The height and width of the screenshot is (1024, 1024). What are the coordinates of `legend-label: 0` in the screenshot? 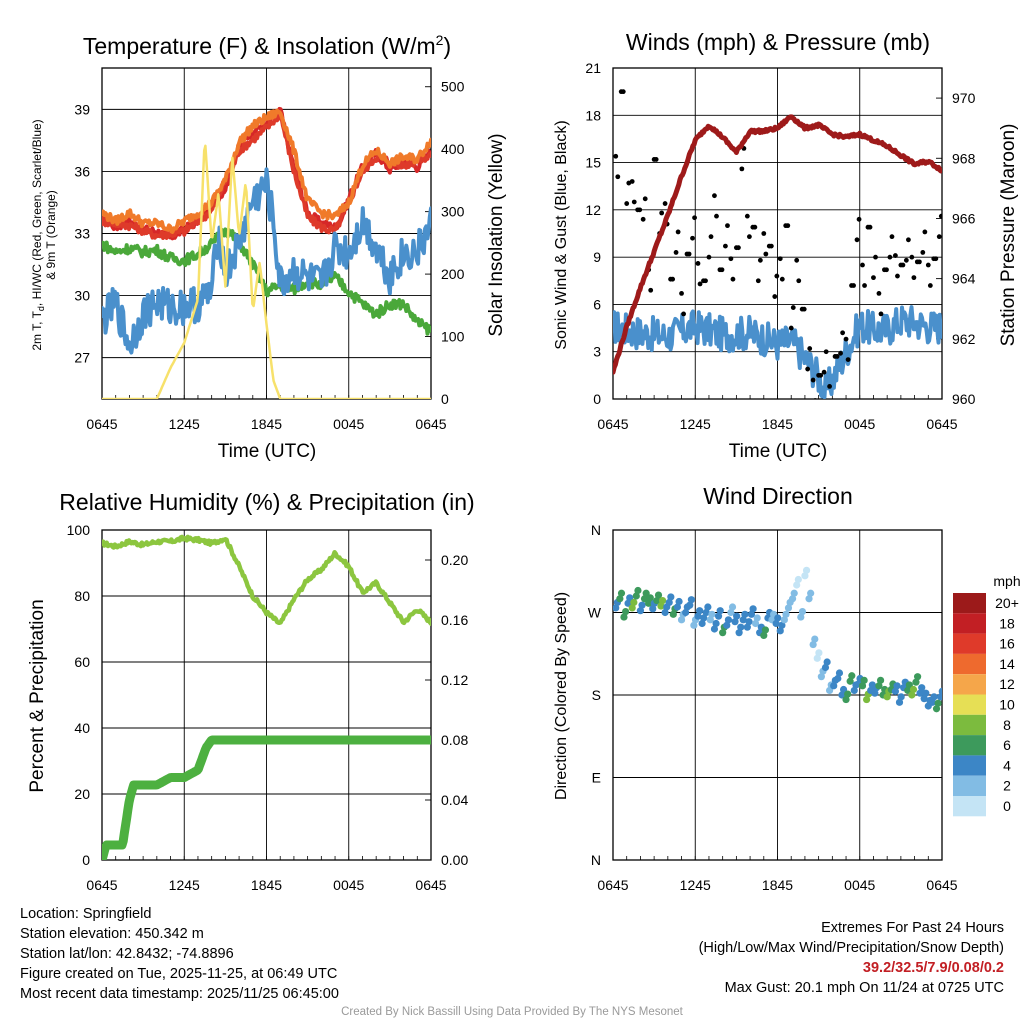 It's located at (1007, 806).